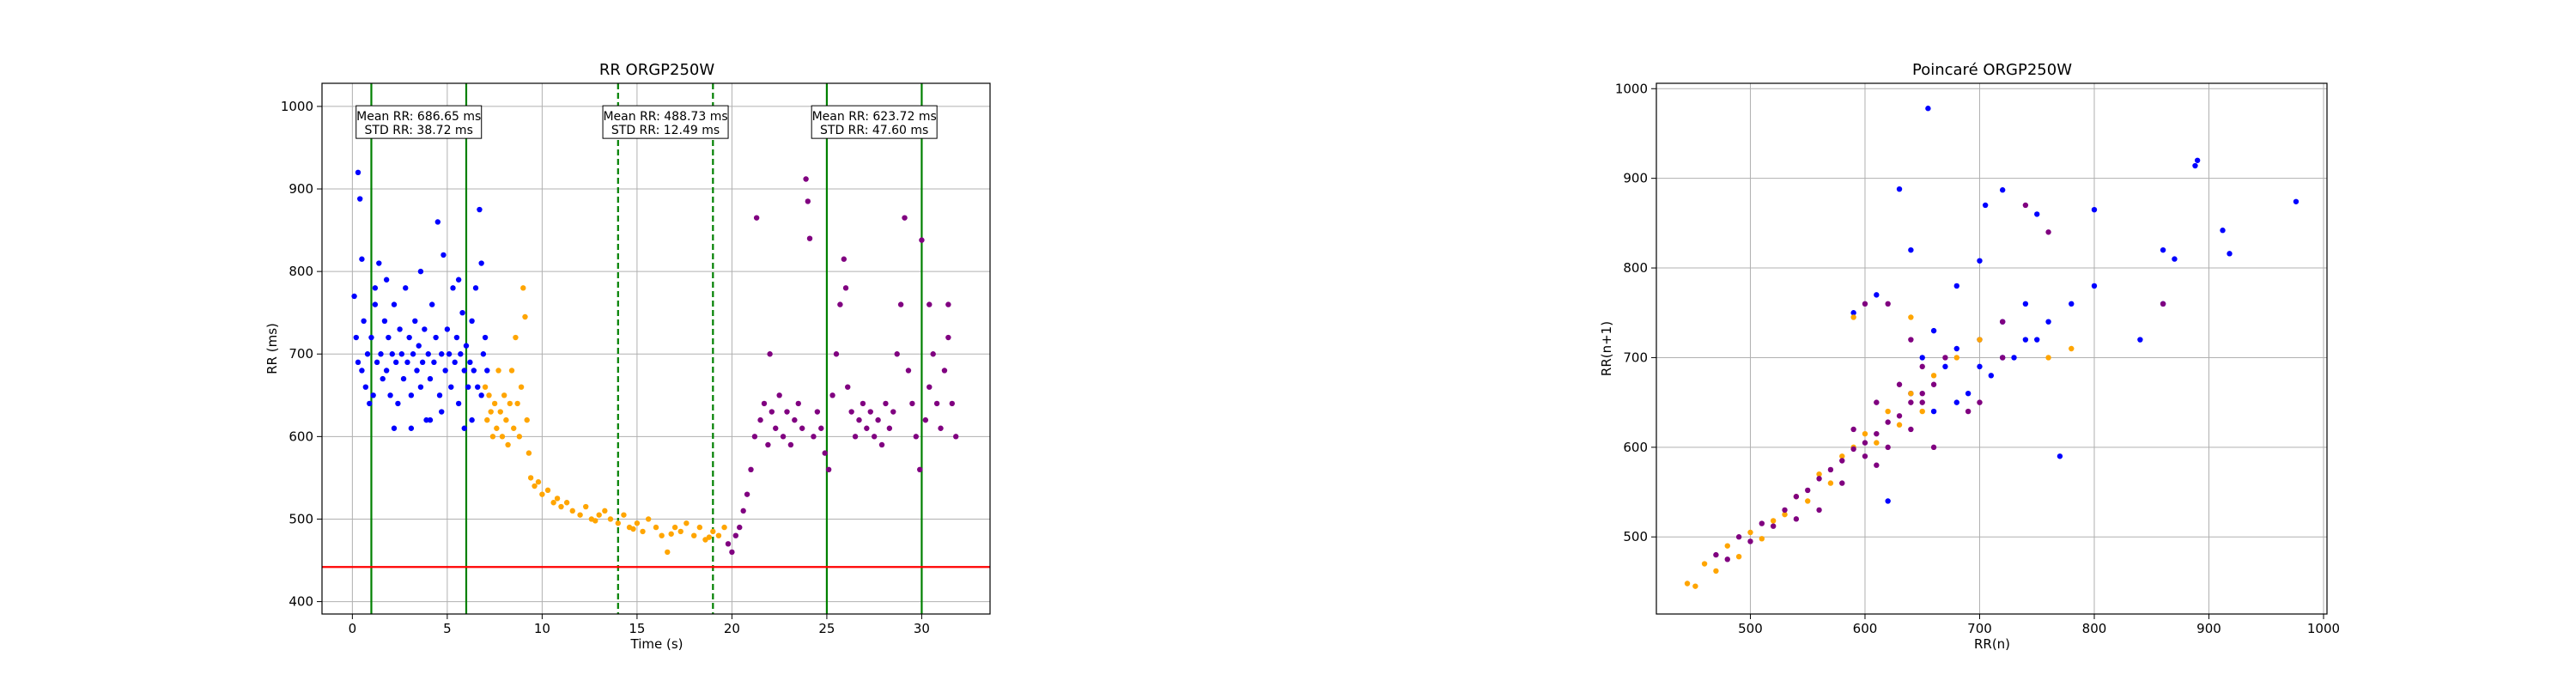  I want to click on y-tick-label: 800, so click(301, 271).